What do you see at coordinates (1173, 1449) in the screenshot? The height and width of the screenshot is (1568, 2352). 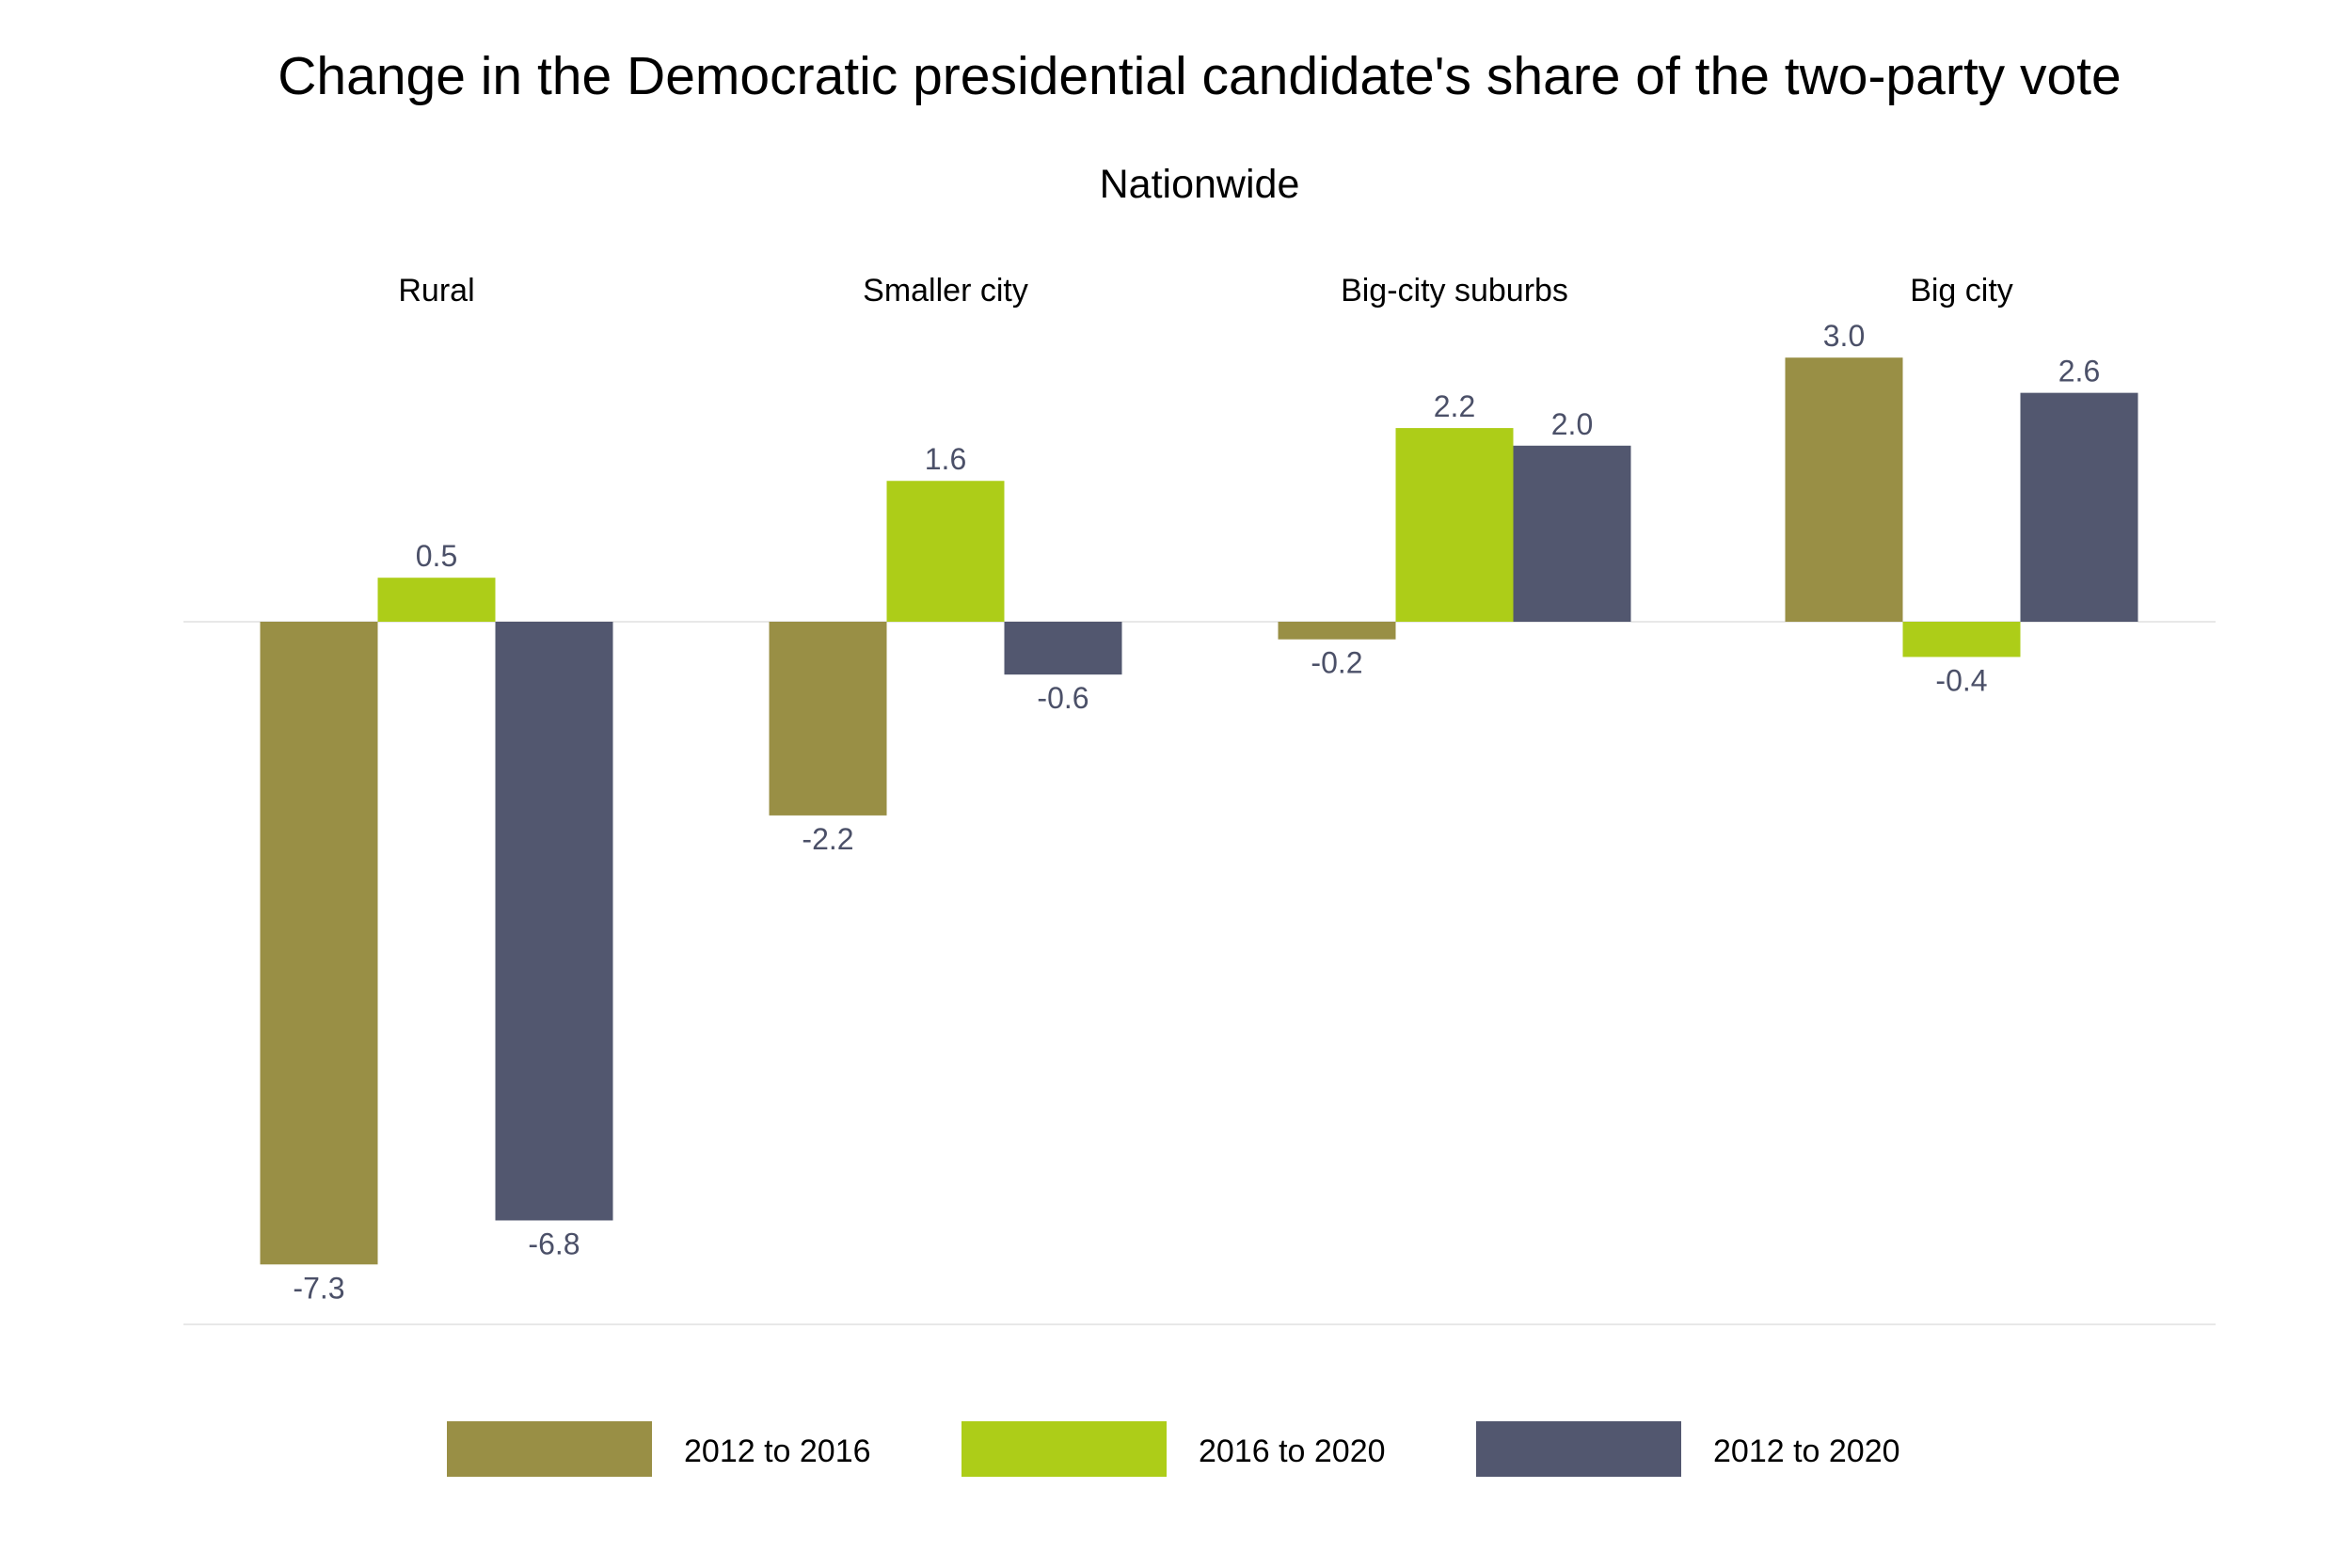 I see `legend: 2012 to 2016 2016 to 2020 2012 to 2020` at bounding box center [1173, 1449].